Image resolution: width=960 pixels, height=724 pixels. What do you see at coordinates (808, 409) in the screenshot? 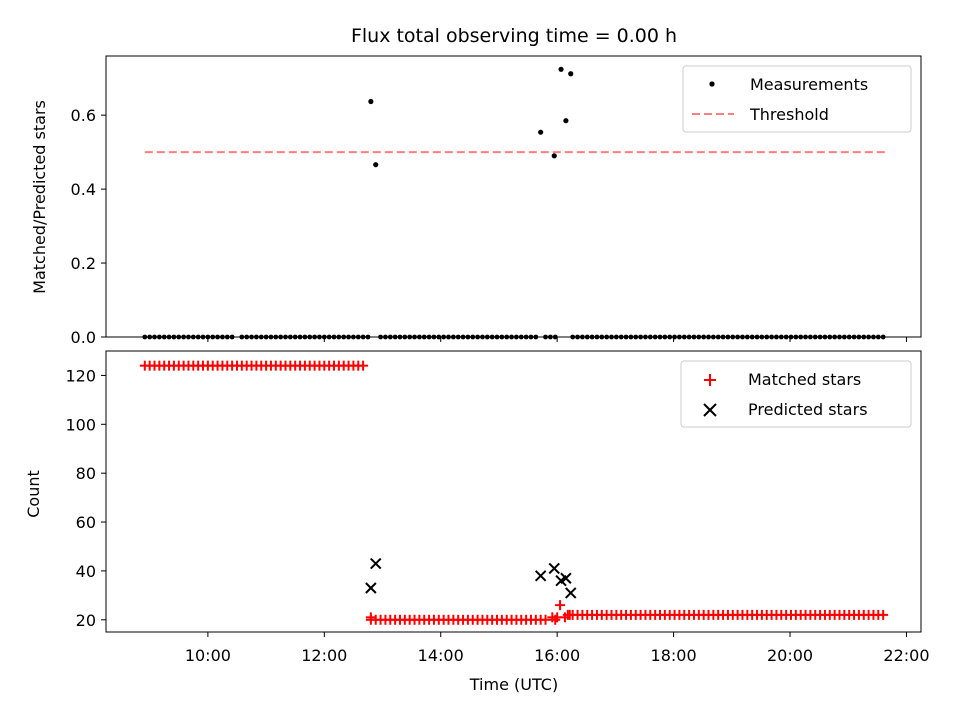
I see `legend-label-predicted: Predicted stars` at bounding box center [808, 409].